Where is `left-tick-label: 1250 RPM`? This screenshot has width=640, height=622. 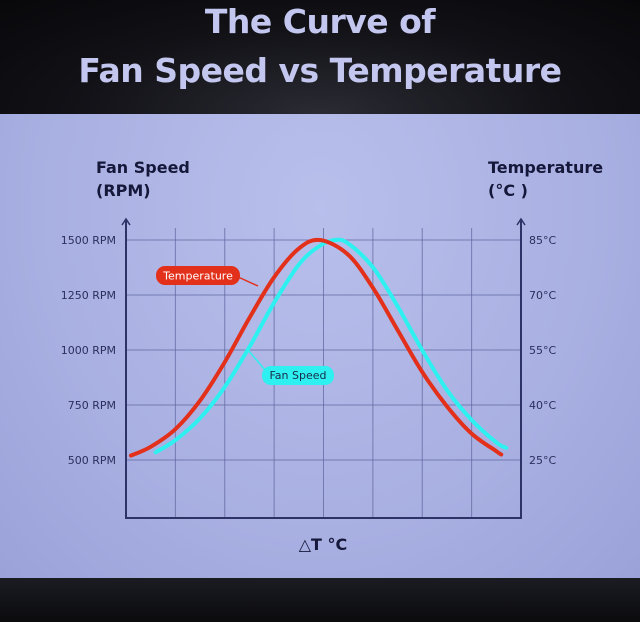 left-tick-label: 1250 RPM is located at coordinates (88, 295).